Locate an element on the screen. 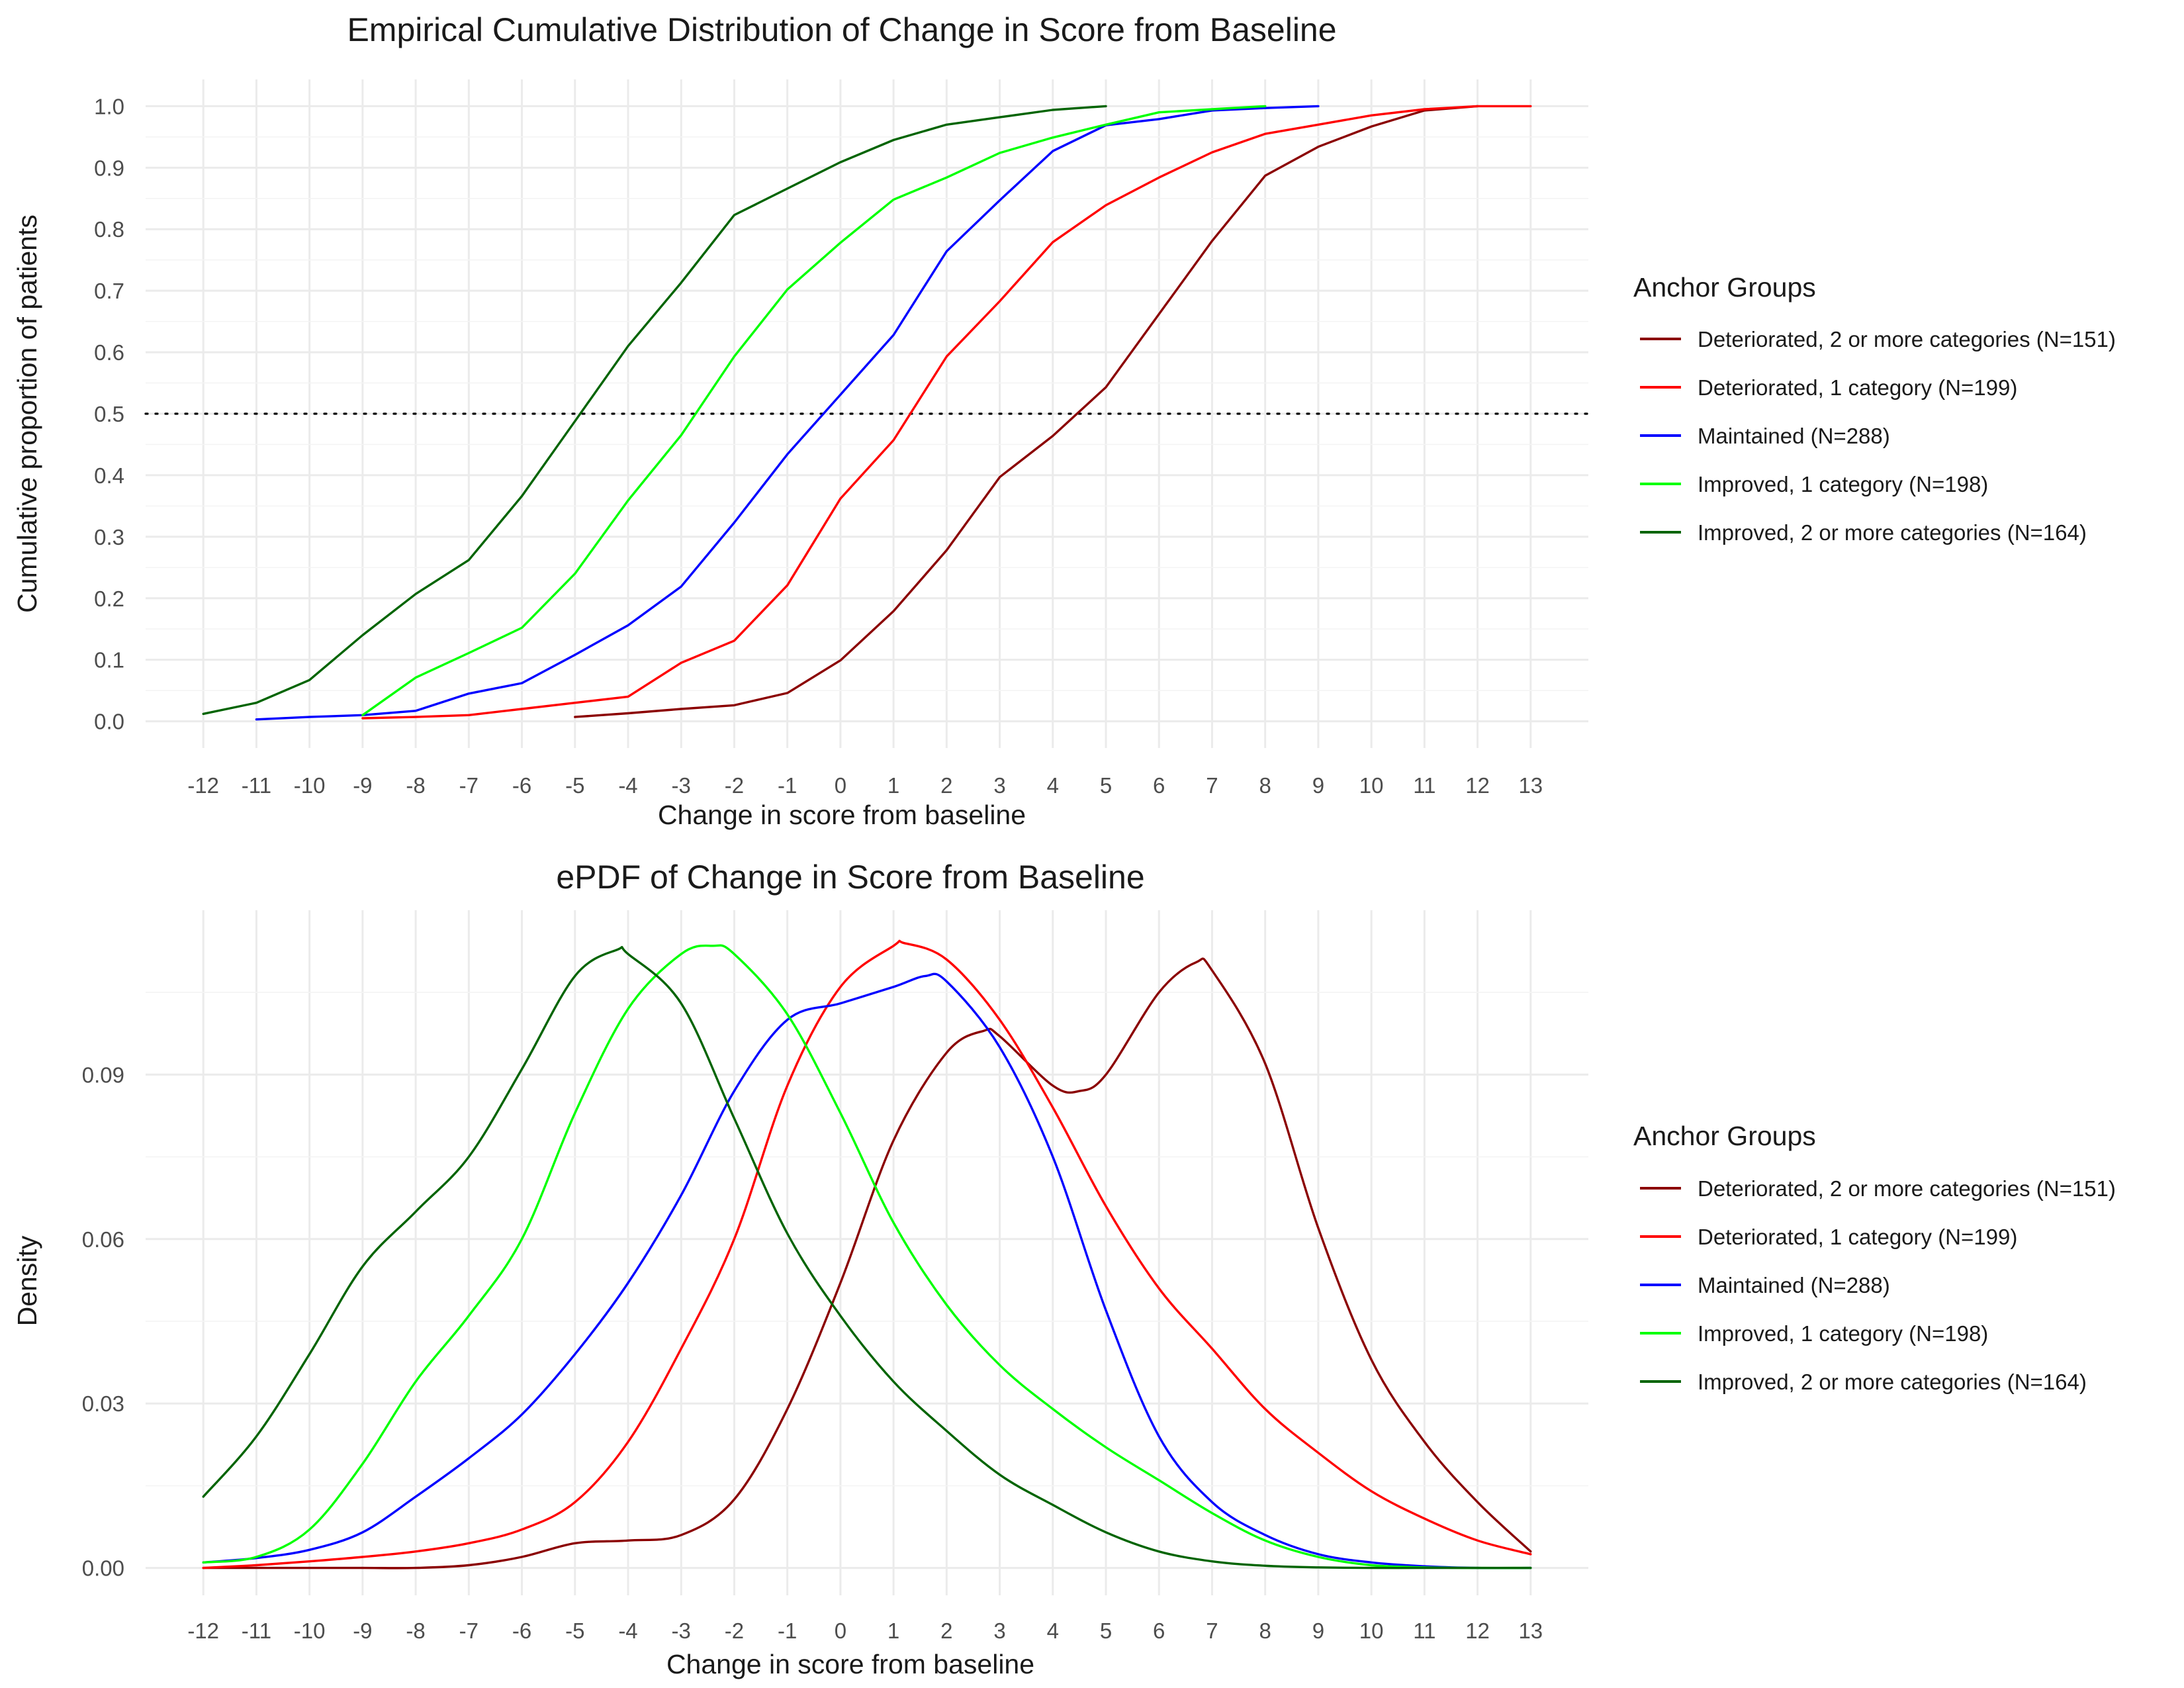 The image size is (2184, 1688). ecdf-y-axis-title: Cumulative proportion of patients is located at coordinates (27, 413).